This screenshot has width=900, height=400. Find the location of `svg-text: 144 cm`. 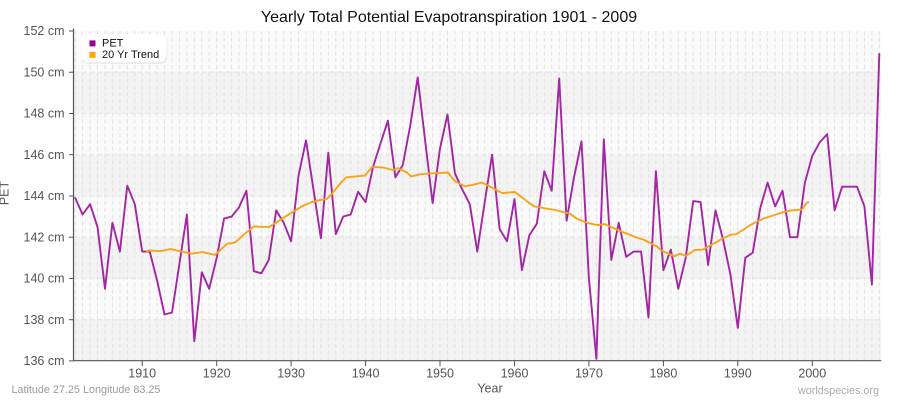

svg-text: 144 cm is located at coordinates (44, 196).